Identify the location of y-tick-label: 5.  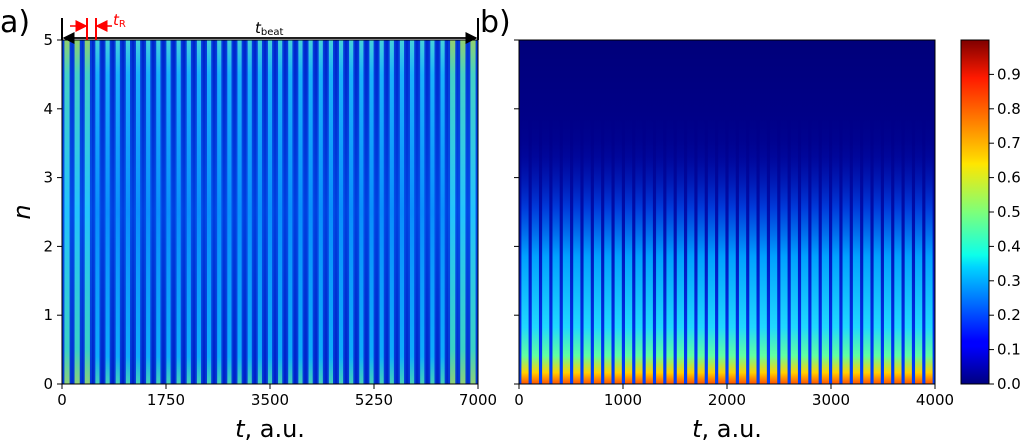
(48, 40).